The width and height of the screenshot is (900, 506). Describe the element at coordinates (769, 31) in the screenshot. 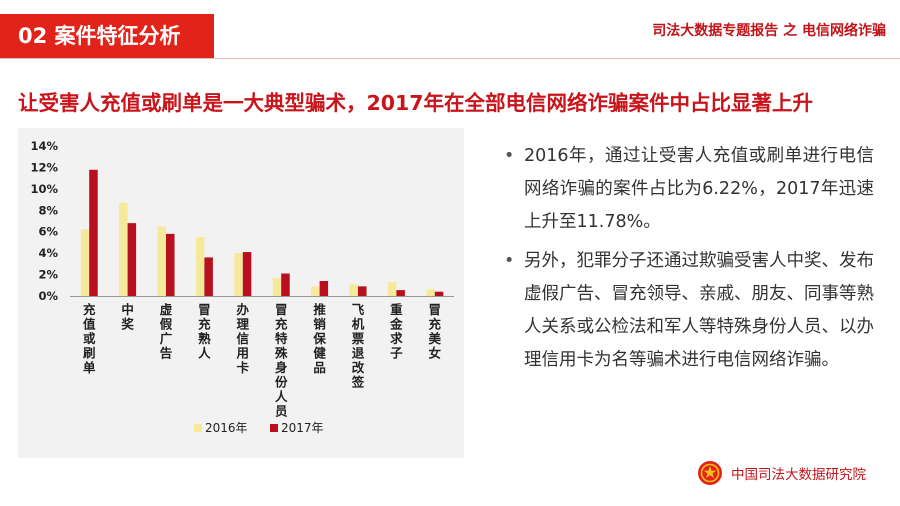

I see `report-title: 司法大数据专题报告 之 电信网络诈骗` at that location.